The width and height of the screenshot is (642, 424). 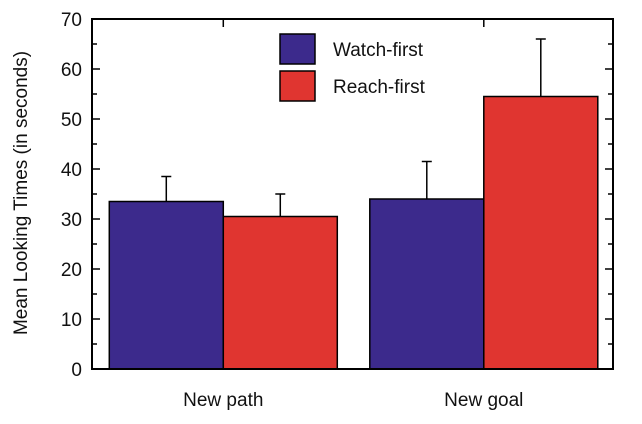 What do you see at coordinates (483, 400) in the screenshot?
I see `x-category-label: New goal` at bounding box center [483, 400].